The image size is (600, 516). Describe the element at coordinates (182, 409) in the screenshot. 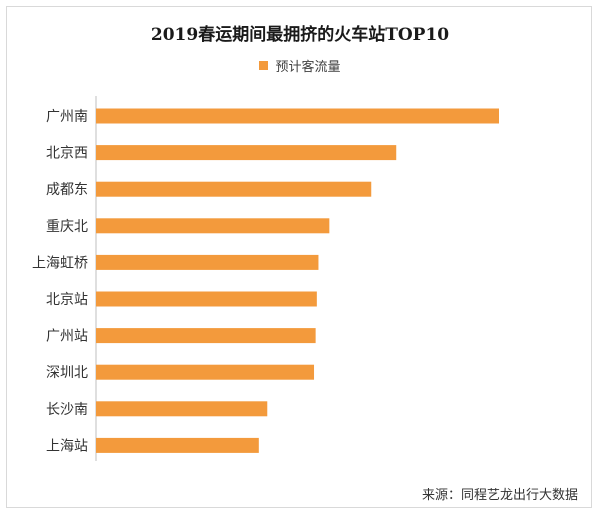

I see `bar-长沙南` at that location.